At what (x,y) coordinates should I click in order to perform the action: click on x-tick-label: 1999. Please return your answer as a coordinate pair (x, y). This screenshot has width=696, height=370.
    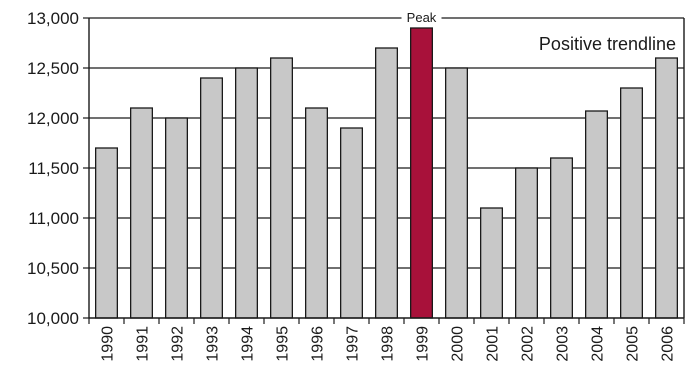
    Looking at the image, I should click on (423, 344).